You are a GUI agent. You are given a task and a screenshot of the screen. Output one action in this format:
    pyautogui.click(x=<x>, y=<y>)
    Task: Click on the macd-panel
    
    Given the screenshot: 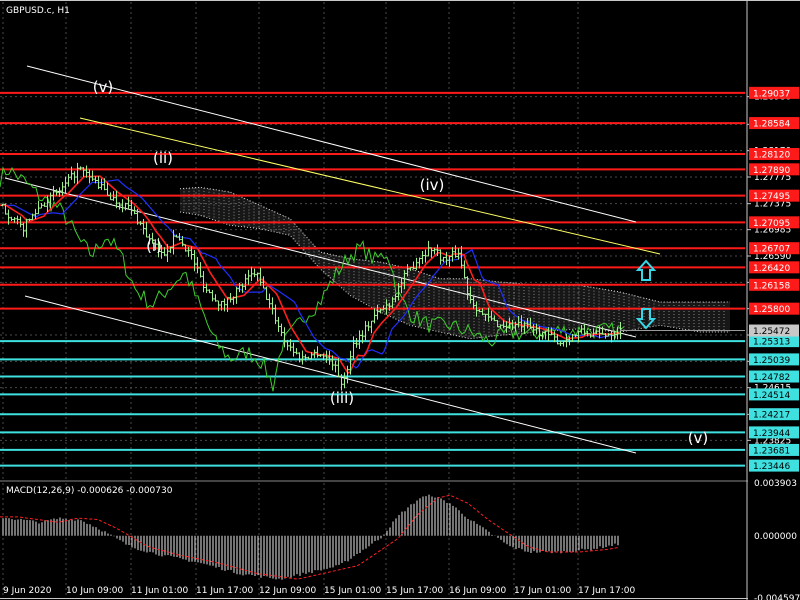 What is the action you would take?
    pyautogui.click(x=309, y=537)
    